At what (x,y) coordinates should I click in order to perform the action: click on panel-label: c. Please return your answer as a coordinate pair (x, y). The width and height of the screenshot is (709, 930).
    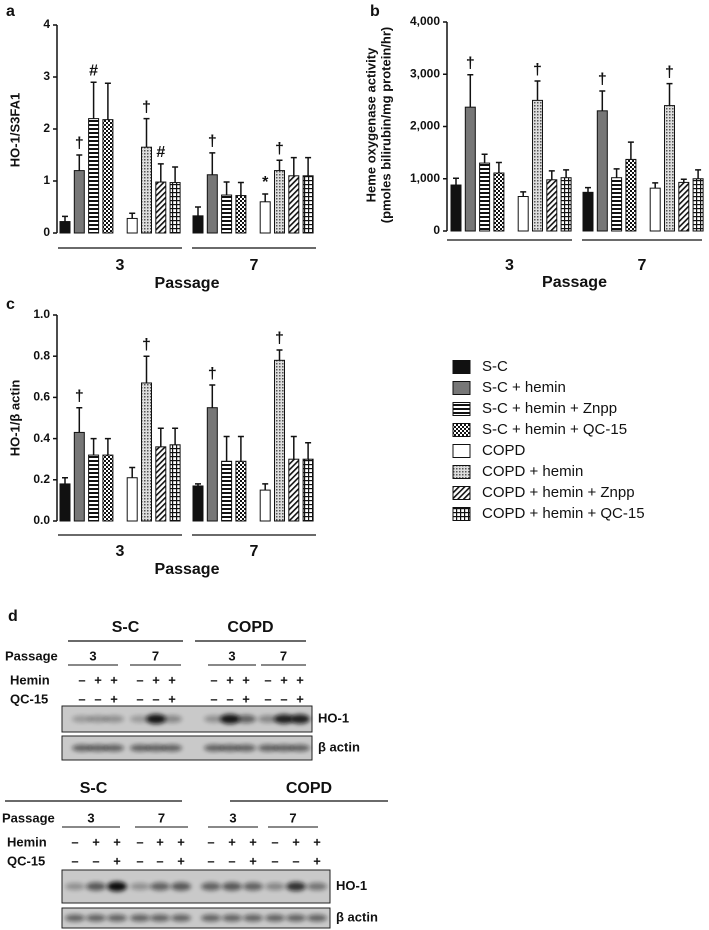
    Looking at the image, I should click on (10, 304).